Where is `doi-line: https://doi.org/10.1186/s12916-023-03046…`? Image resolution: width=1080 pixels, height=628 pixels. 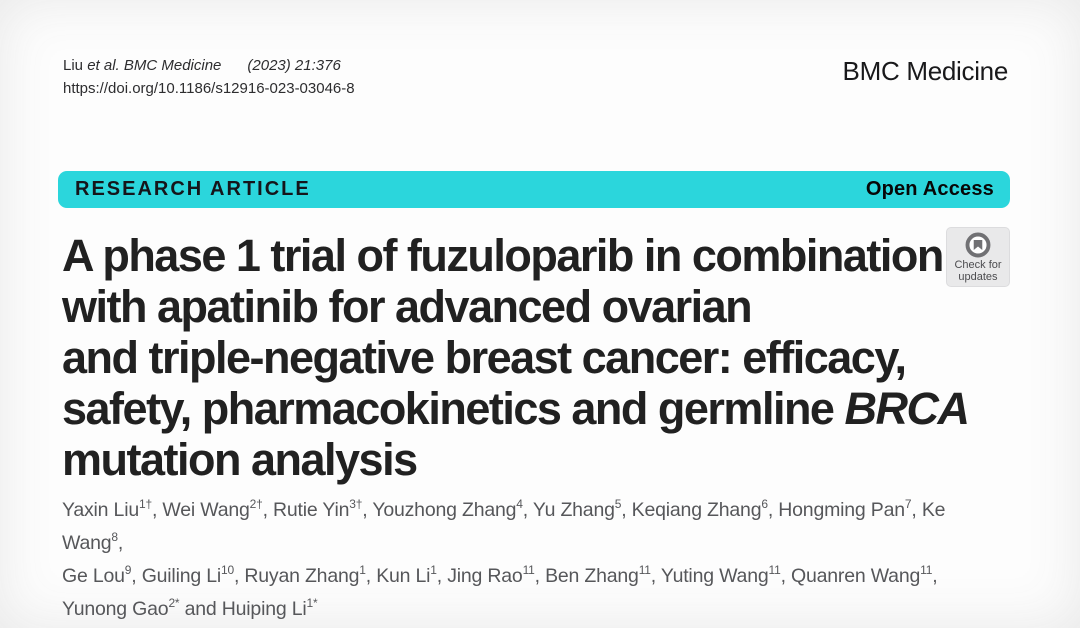
doi-line: https://doi.org/10.1186/s12916-023-03046… is located at coordinates (209, 88).